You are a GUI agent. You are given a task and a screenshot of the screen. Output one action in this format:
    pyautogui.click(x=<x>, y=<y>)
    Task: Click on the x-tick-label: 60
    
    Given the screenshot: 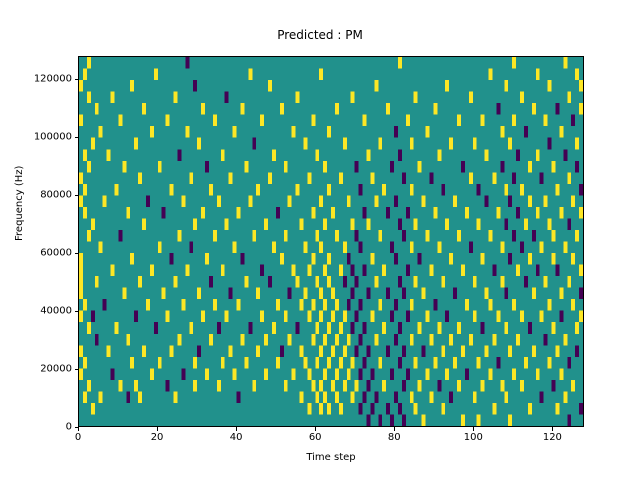 What is the action you would take?
    pyautogui.click(x=315, y=437)
    